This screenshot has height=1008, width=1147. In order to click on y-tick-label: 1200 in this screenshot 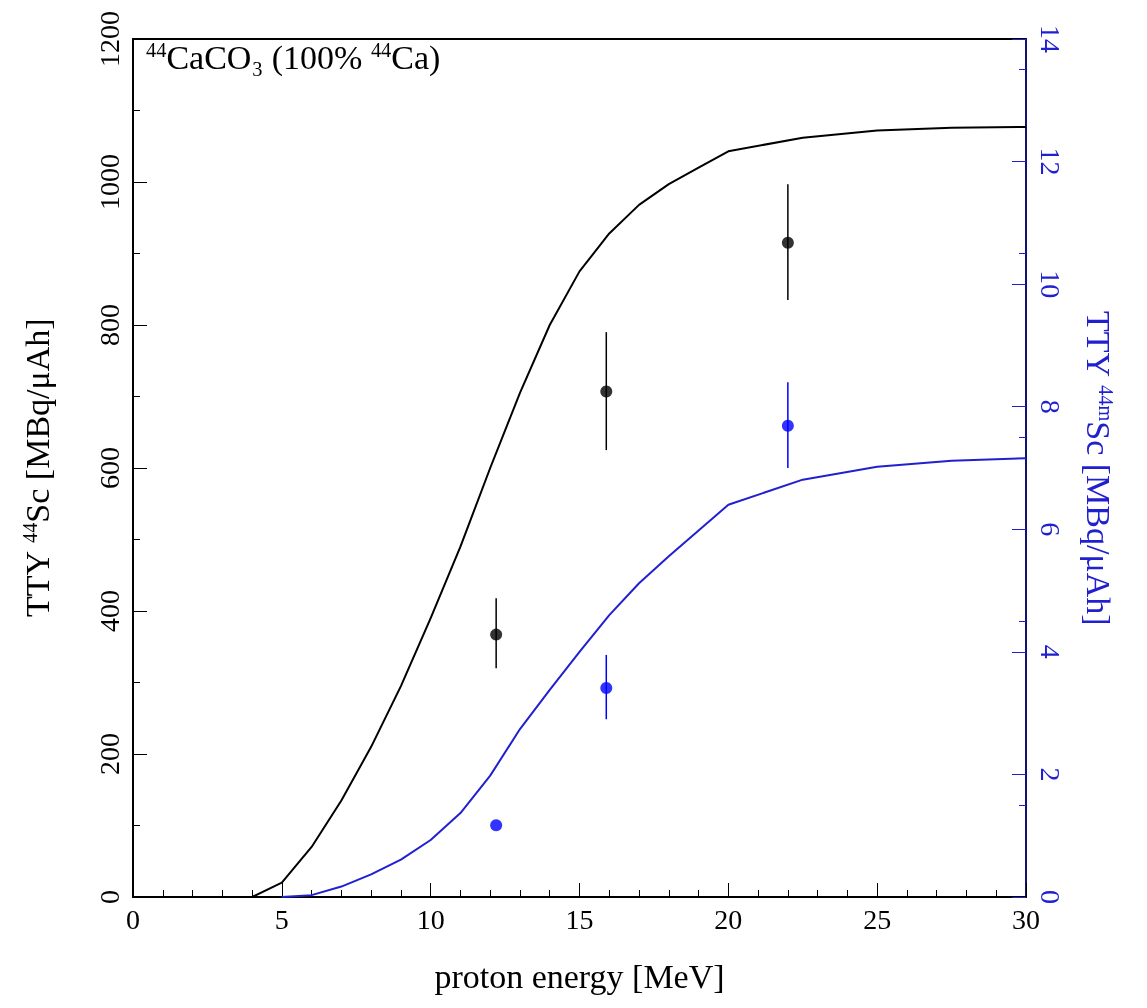, I will do `click(109, 39)`.